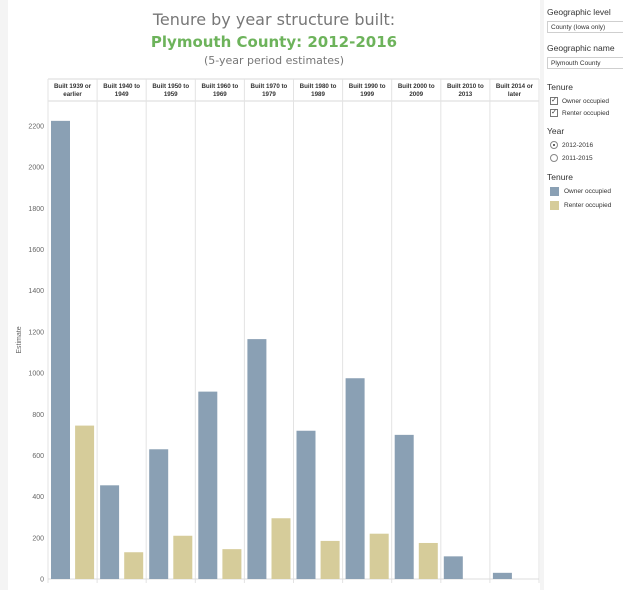 Image resolution: width=623 pixels, height=590 pixels. What do you see at coordinates (367, 94) in the screenshot?
I see `category-label: 1999` at bounding box center [367, 94].